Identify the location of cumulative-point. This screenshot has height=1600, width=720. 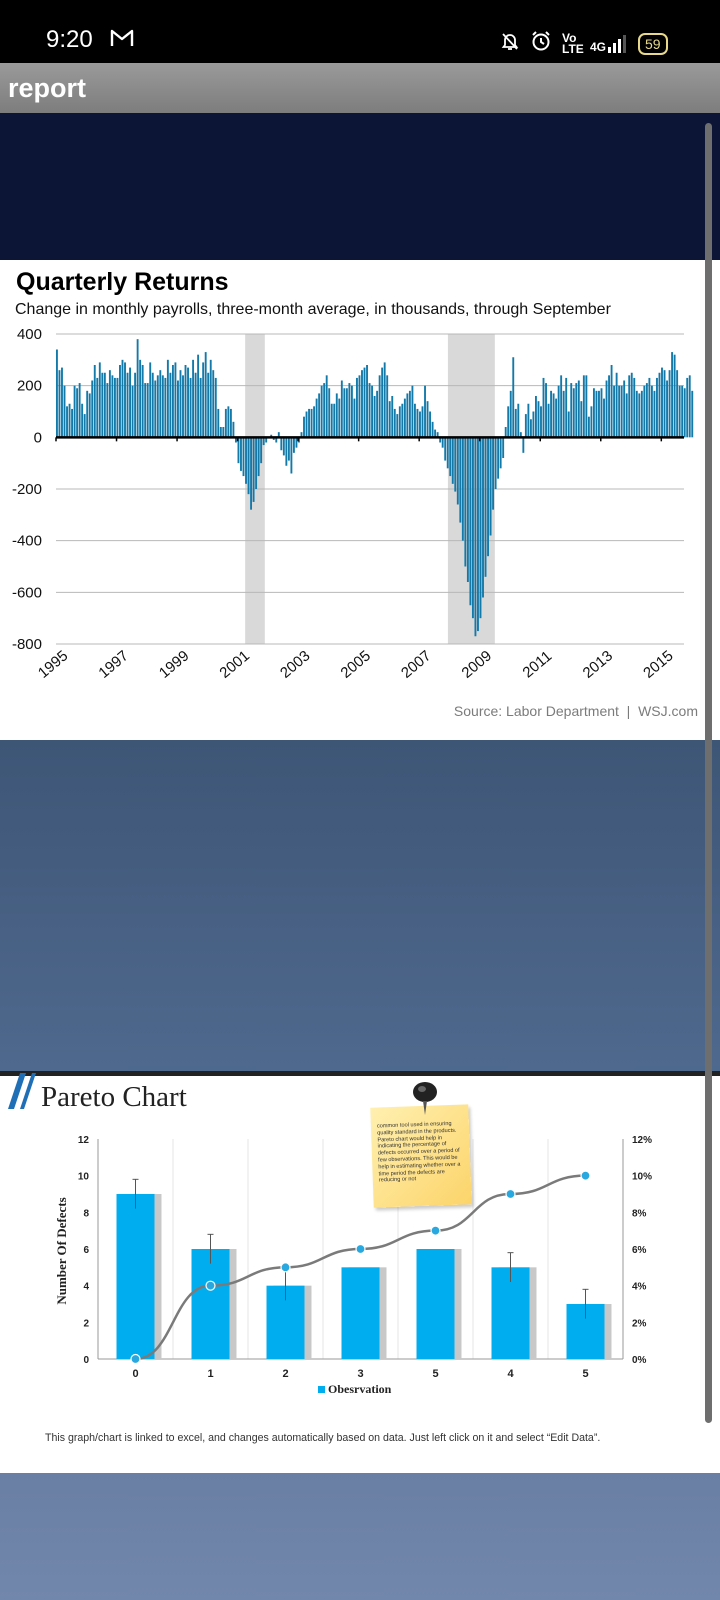
(135, 1359).